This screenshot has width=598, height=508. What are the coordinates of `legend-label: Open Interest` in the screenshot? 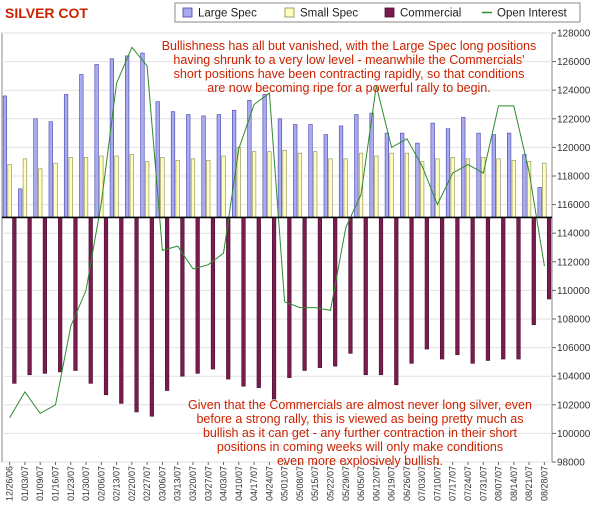 It's located at (532, 14).